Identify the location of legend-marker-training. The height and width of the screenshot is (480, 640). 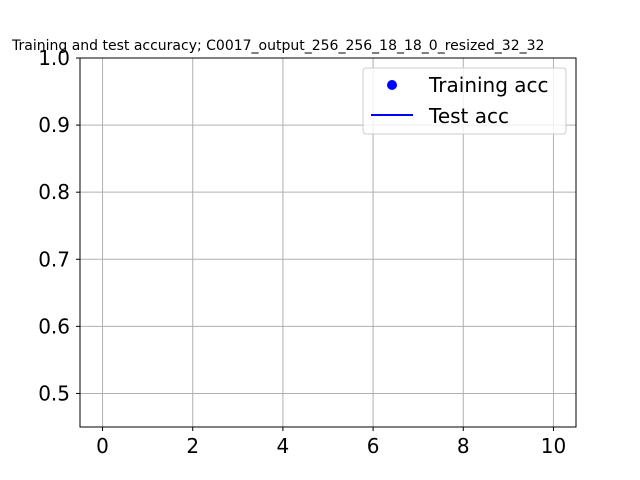
(392, 85).